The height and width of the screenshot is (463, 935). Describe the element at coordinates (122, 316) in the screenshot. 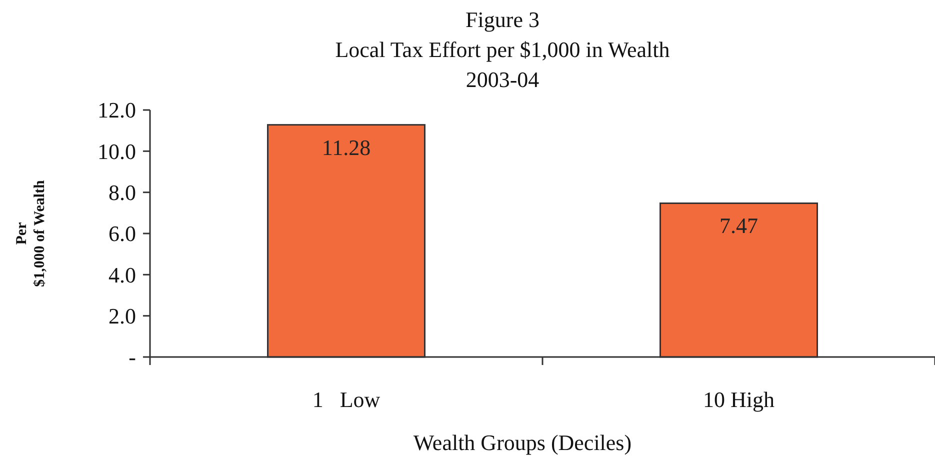

I see `y-tick-label: 2.0` at that location.